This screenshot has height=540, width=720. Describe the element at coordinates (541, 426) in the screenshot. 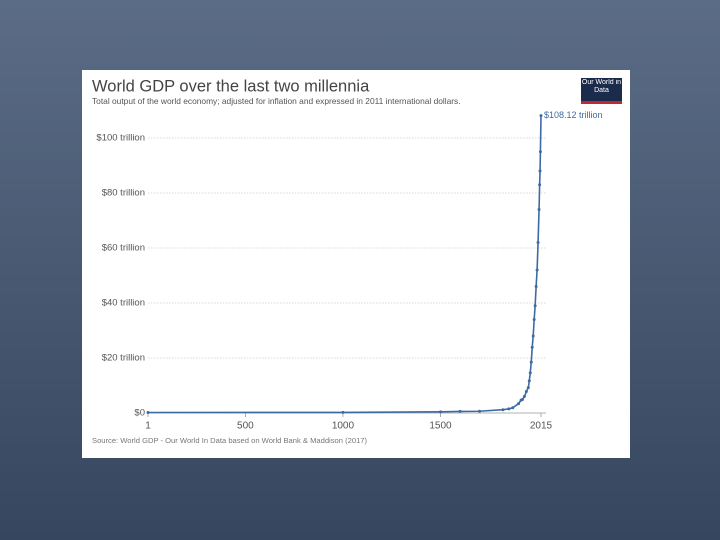

I see `x-tick-label: 2015` at that location.